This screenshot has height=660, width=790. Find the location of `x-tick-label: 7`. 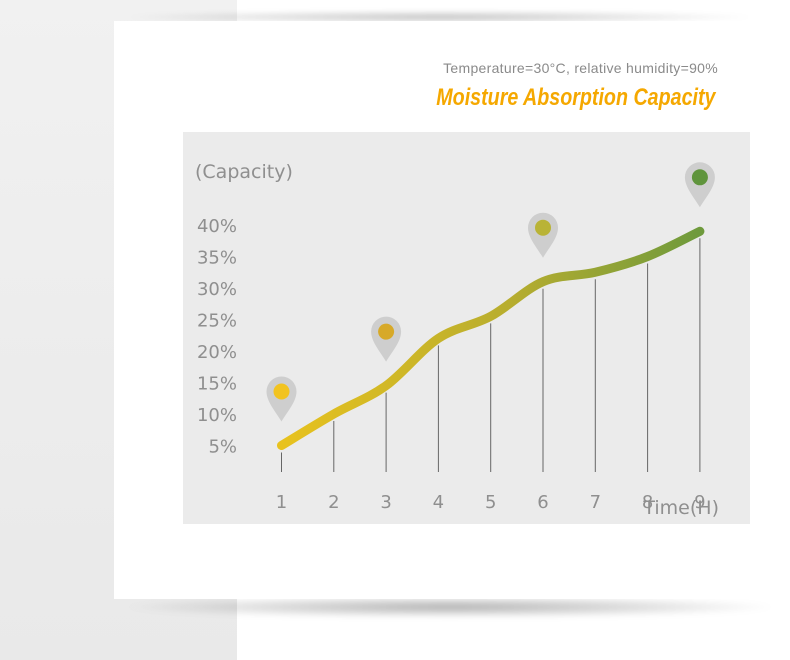

x-tick-label: 7 is located at coordinates (595, 502).